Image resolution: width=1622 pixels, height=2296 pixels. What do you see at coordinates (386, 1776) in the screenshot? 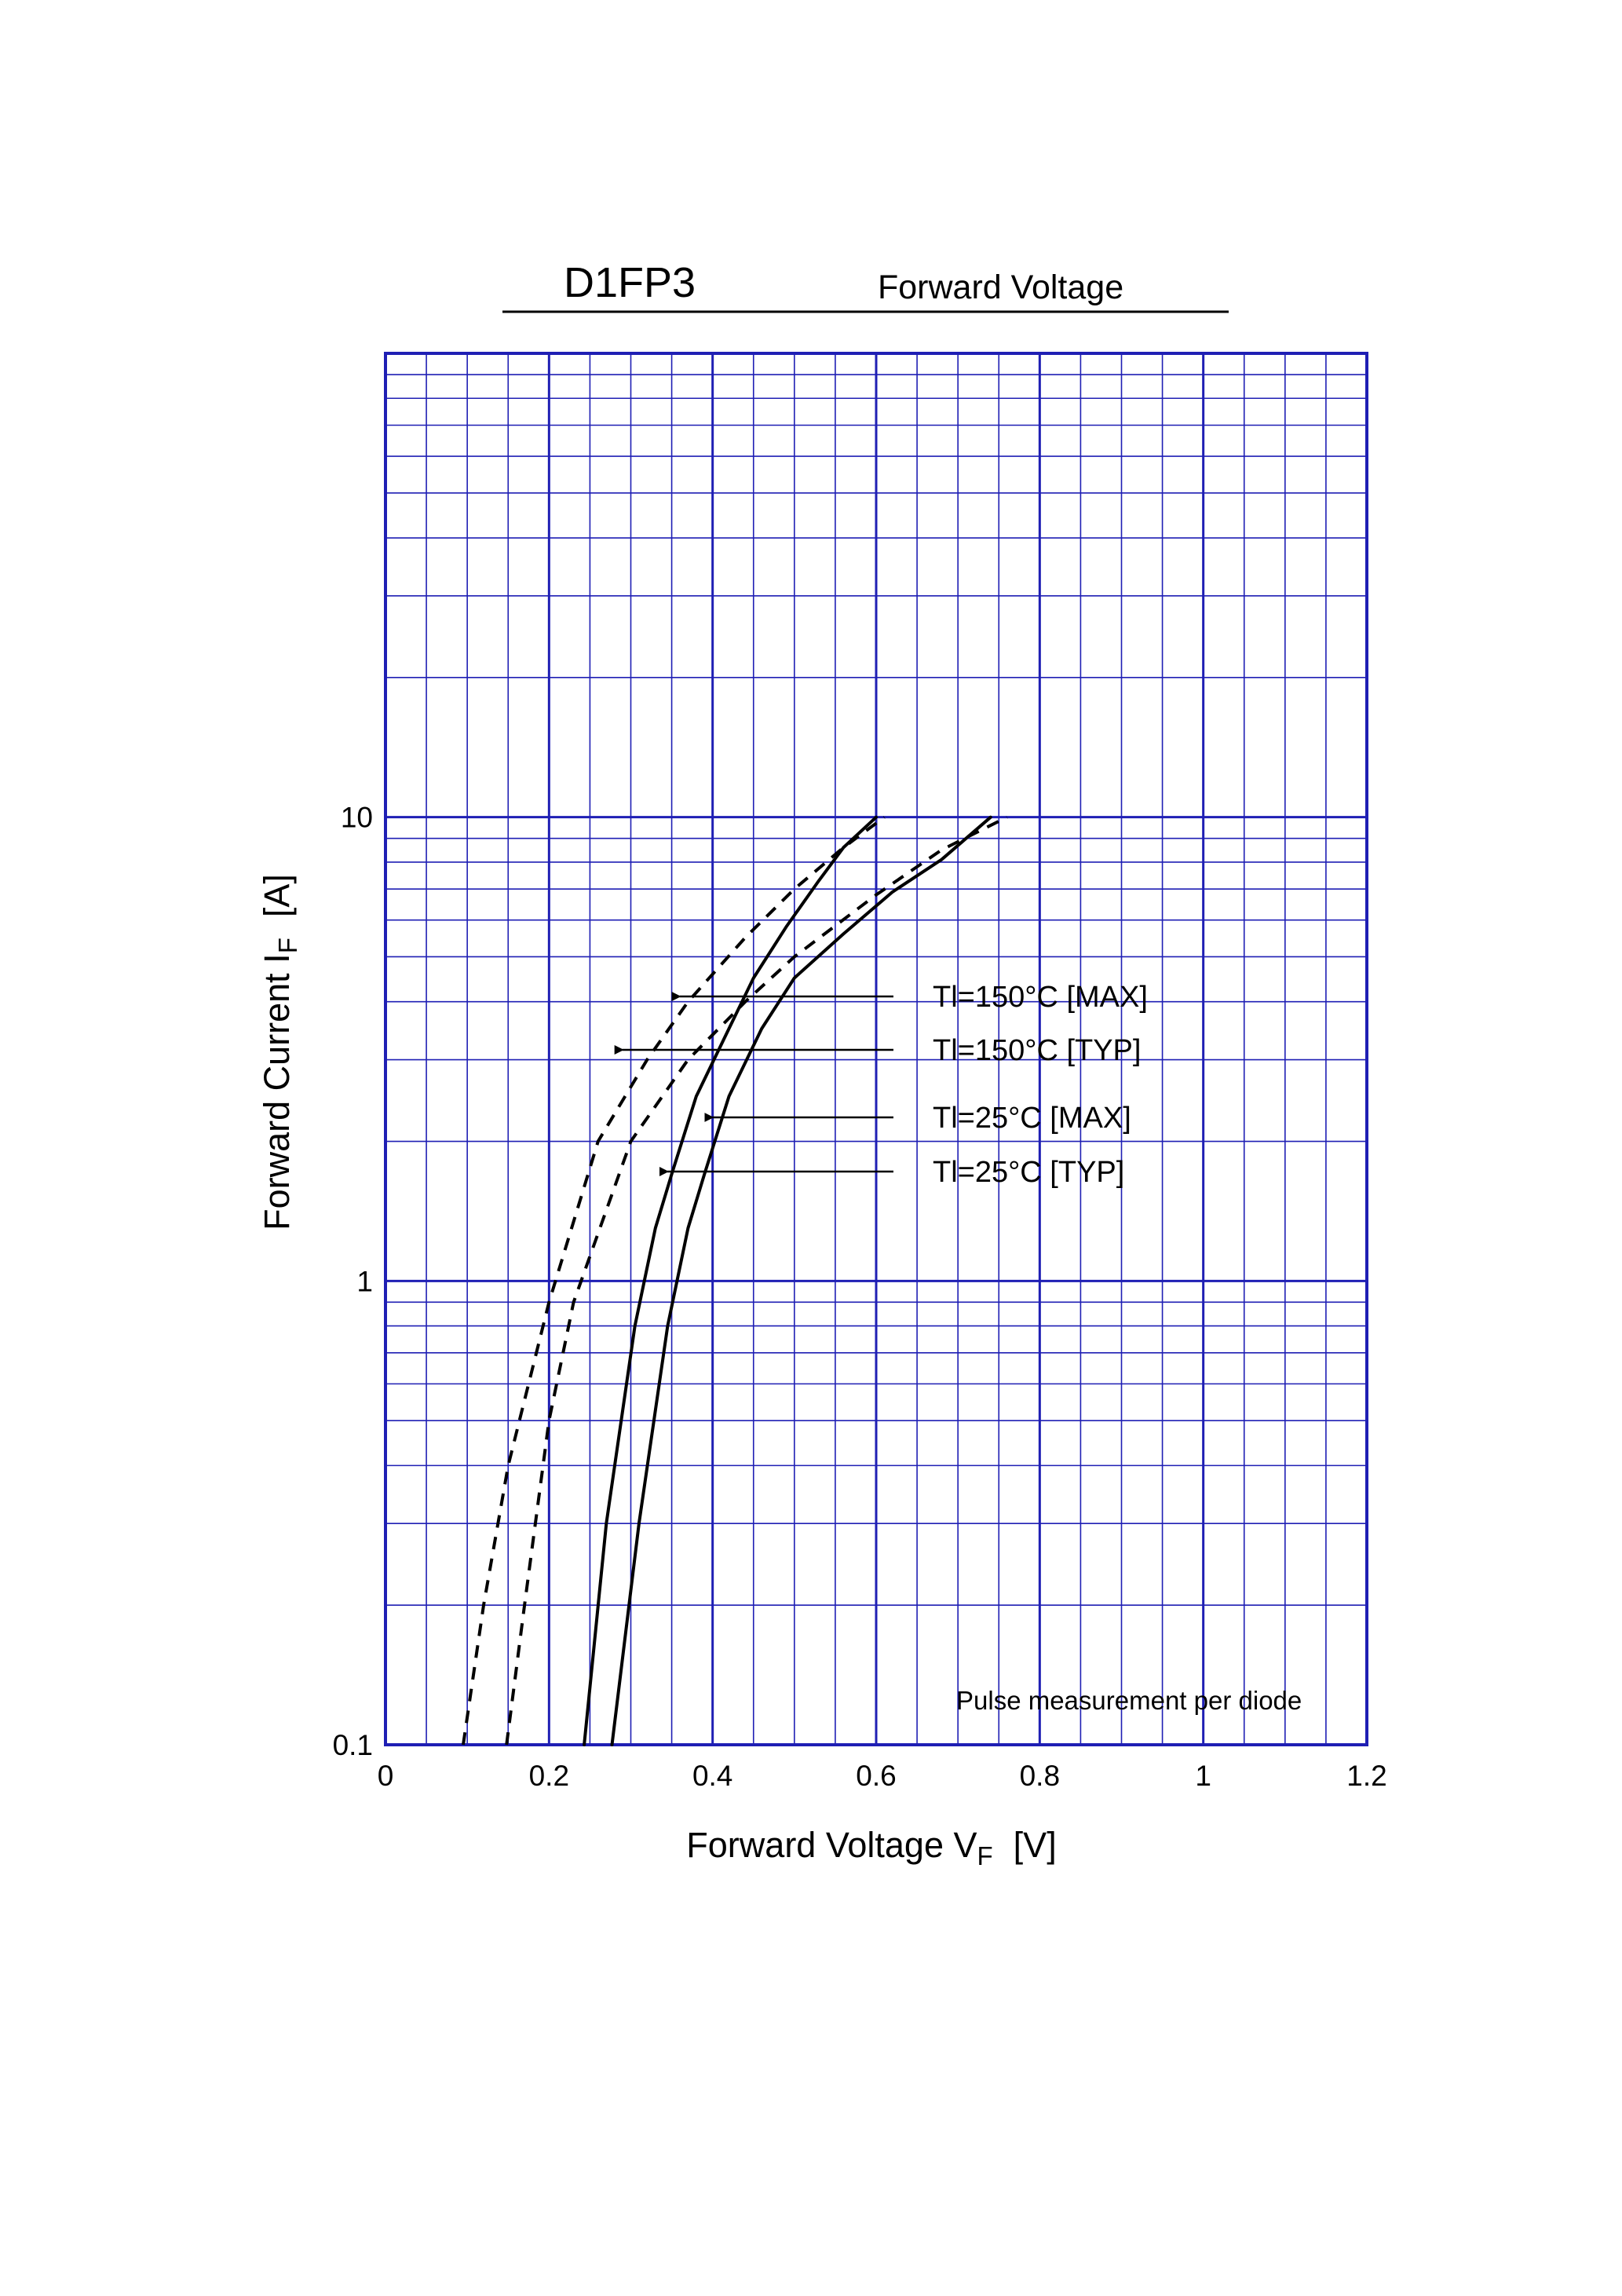
I see `x-tick-label: 0` at bounding box center [386, 1776].